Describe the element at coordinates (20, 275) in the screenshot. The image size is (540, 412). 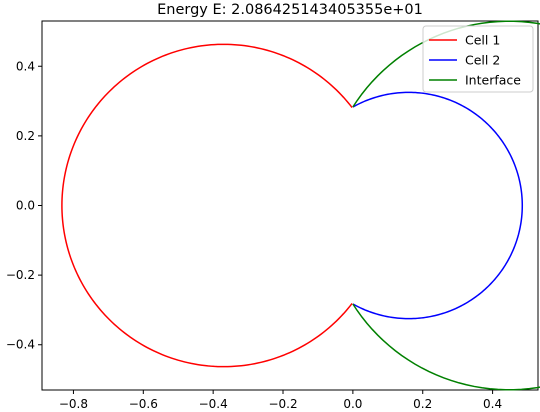
I see `y-tick-label: −0.2` at that location.